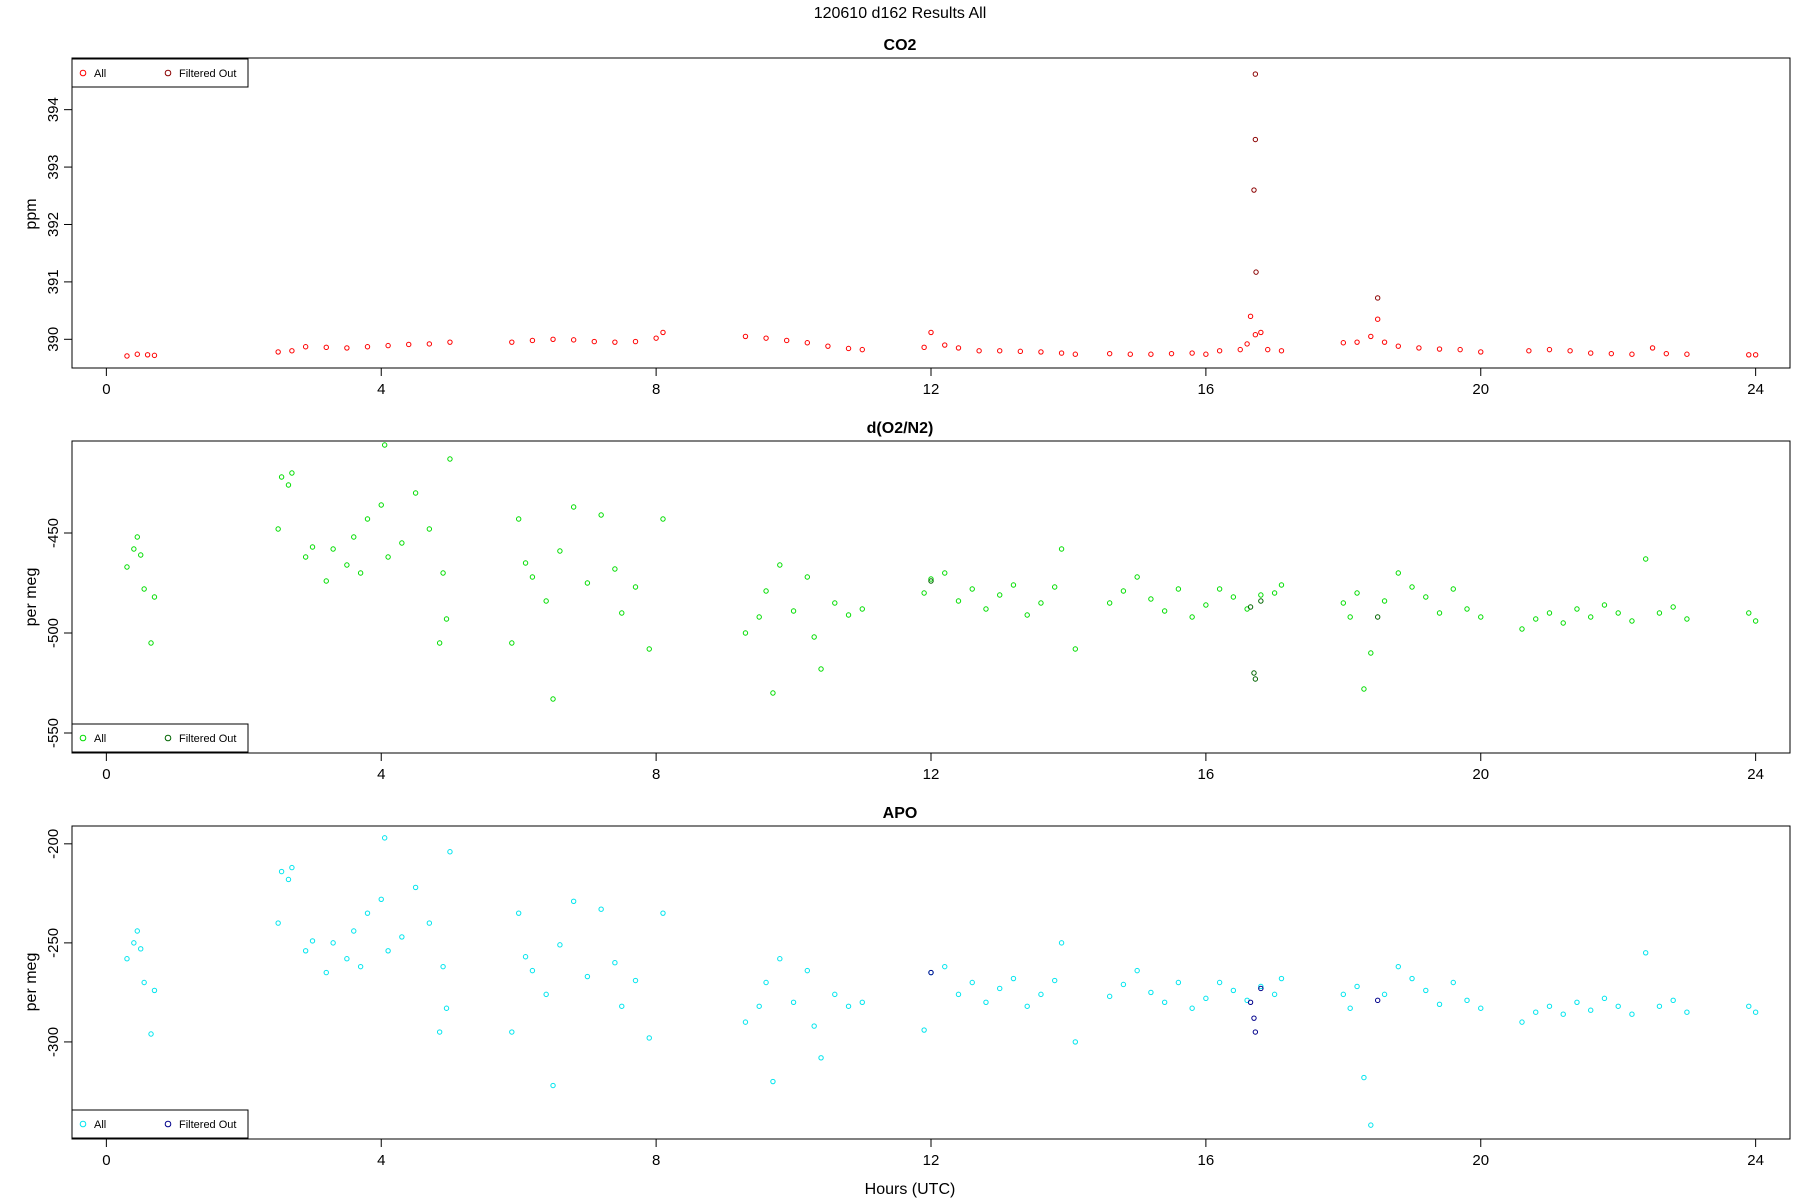 This screenshot has height=1200, width=1800. Describe the element at coordinates (83, 1124) in the screenshot. I see `legend-all-marker` at that location.